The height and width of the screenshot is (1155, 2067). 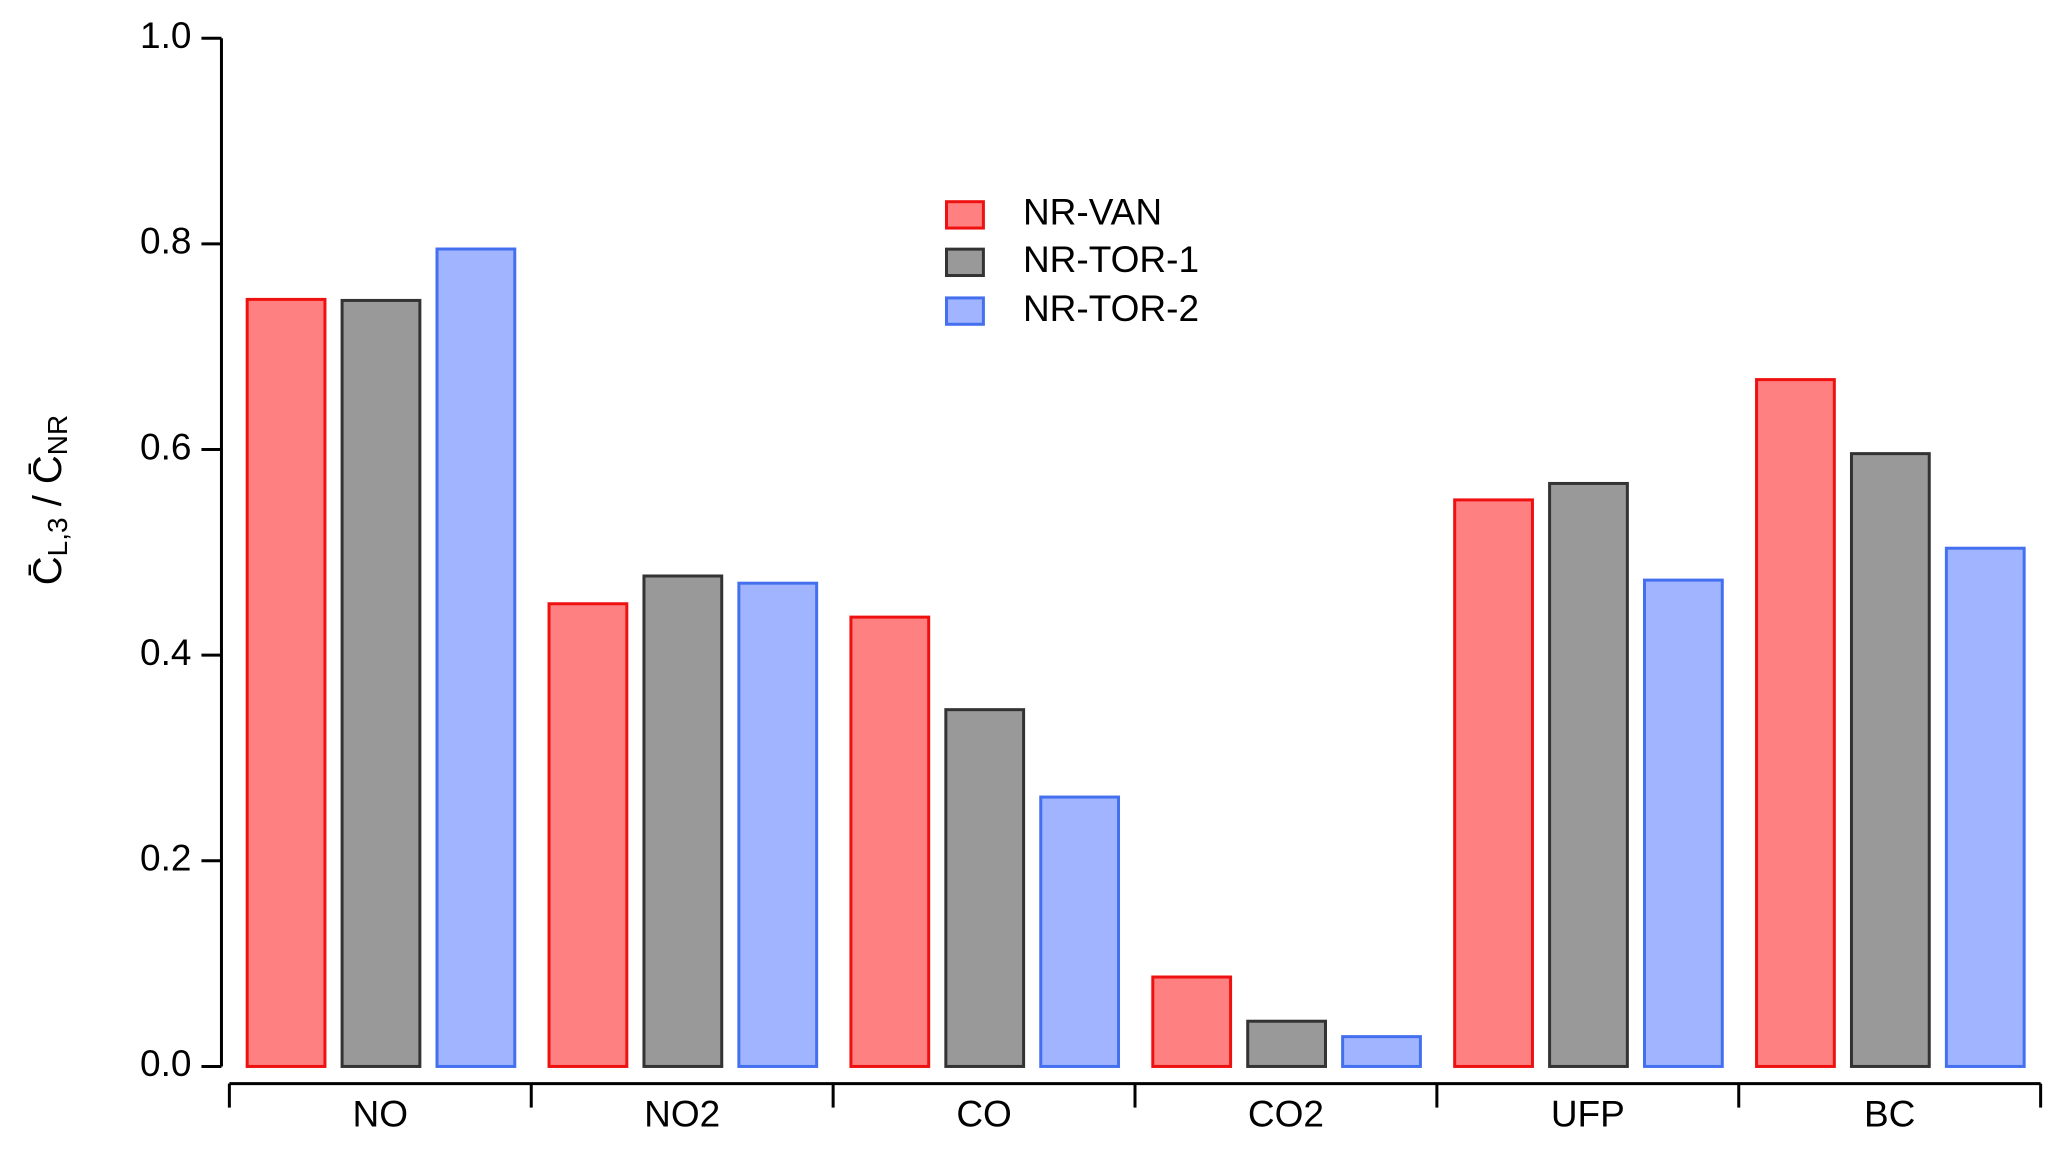 I want to click on y-tick-label: 0.4, so click(x=165, y=652).